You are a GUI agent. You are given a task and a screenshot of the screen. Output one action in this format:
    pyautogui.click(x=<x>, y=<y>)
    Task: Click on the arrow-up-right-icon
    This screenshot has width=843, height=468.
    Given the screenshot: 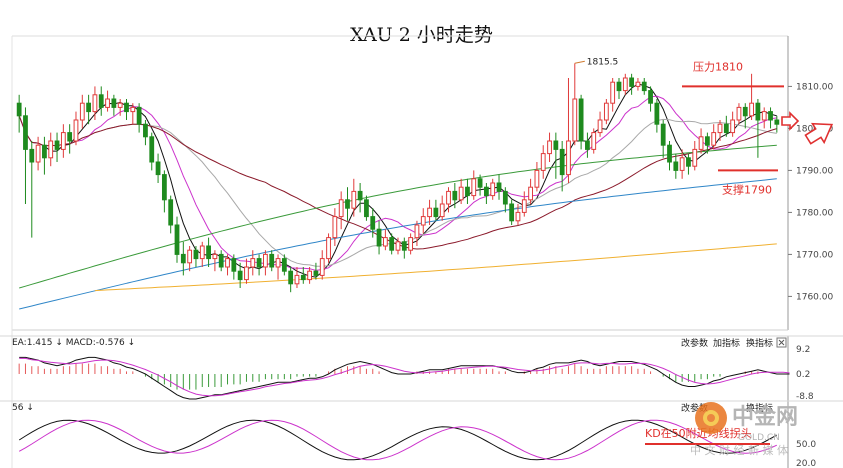 What is the action you would take?
    pyautogui.click(x=819, y=133)
    